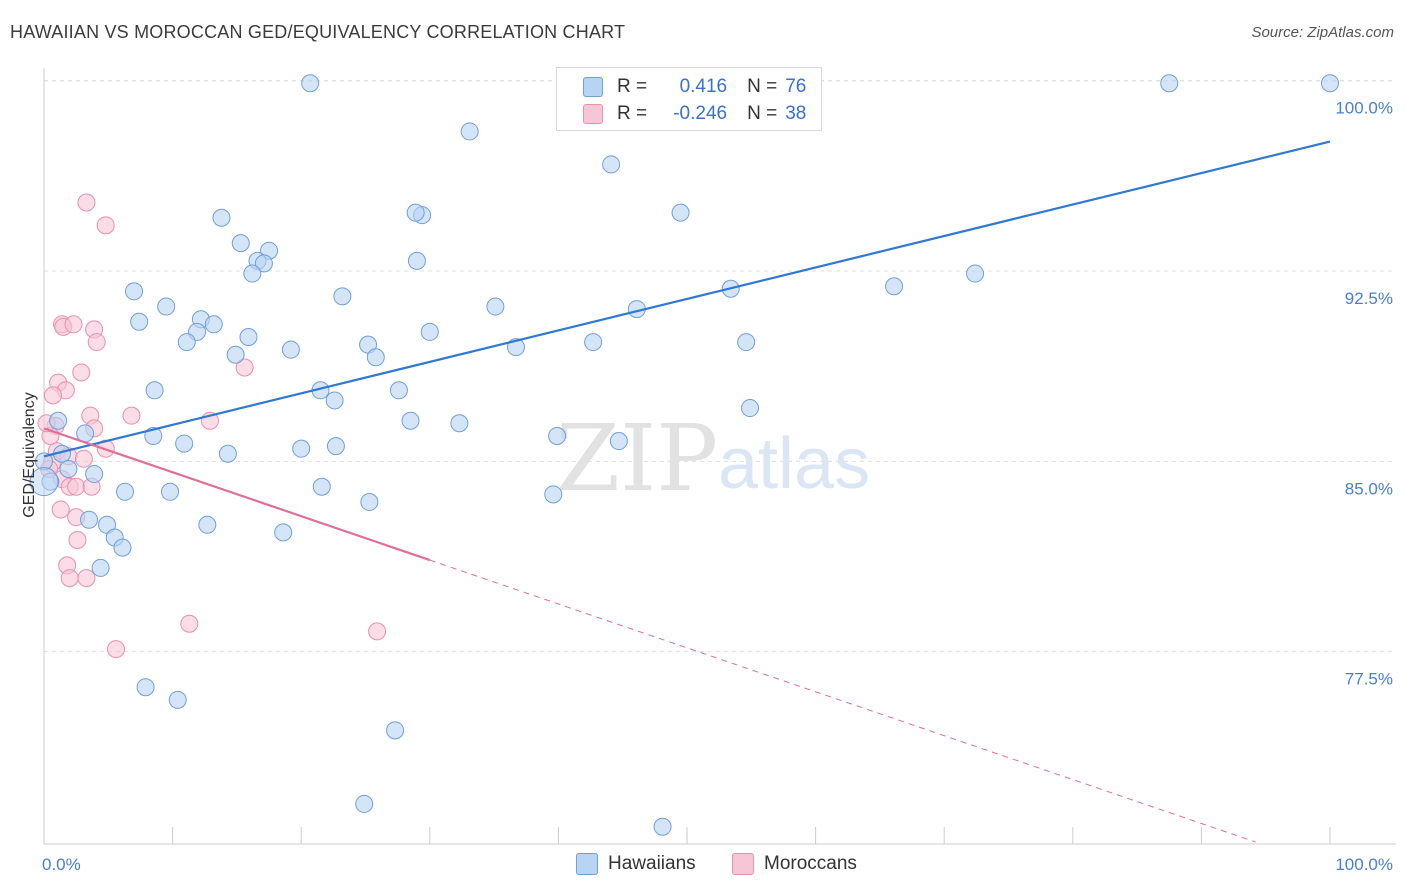  What do you see at coordinates (762, 113) in the screenshot?
I see `moroccans-n-label: N =` at bounding box center [762, 113].